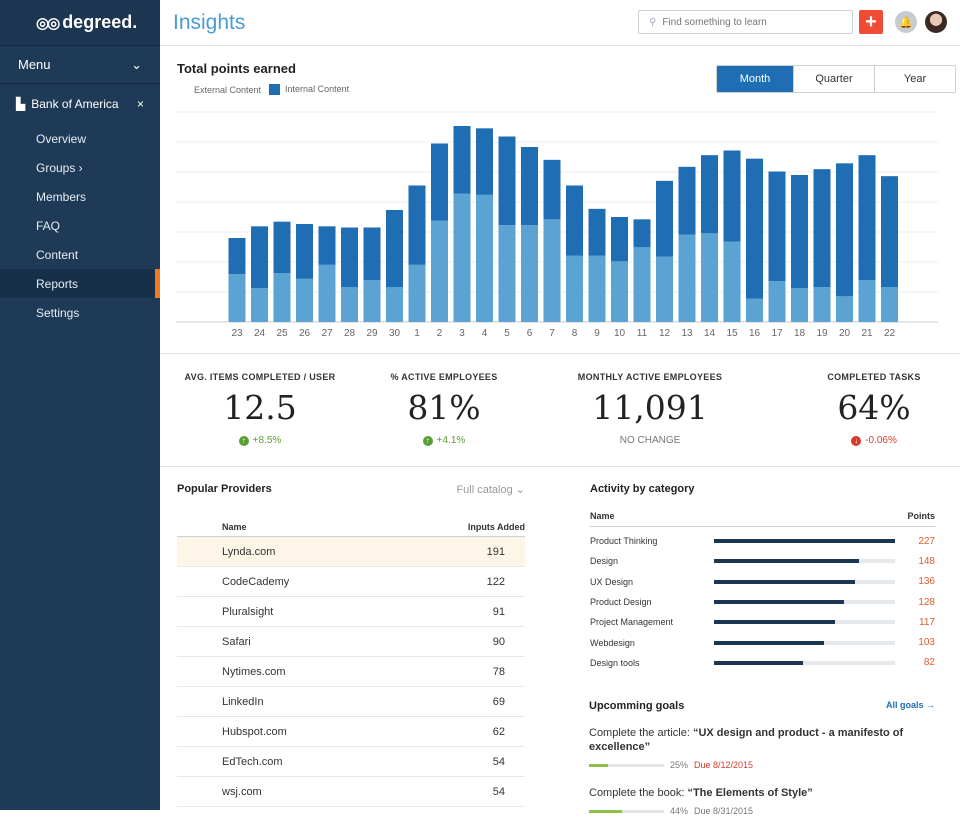  Describe the element at coordinates (638, 793) in the screenshot. I see `goal-prefix: Complete the book:` at that location.